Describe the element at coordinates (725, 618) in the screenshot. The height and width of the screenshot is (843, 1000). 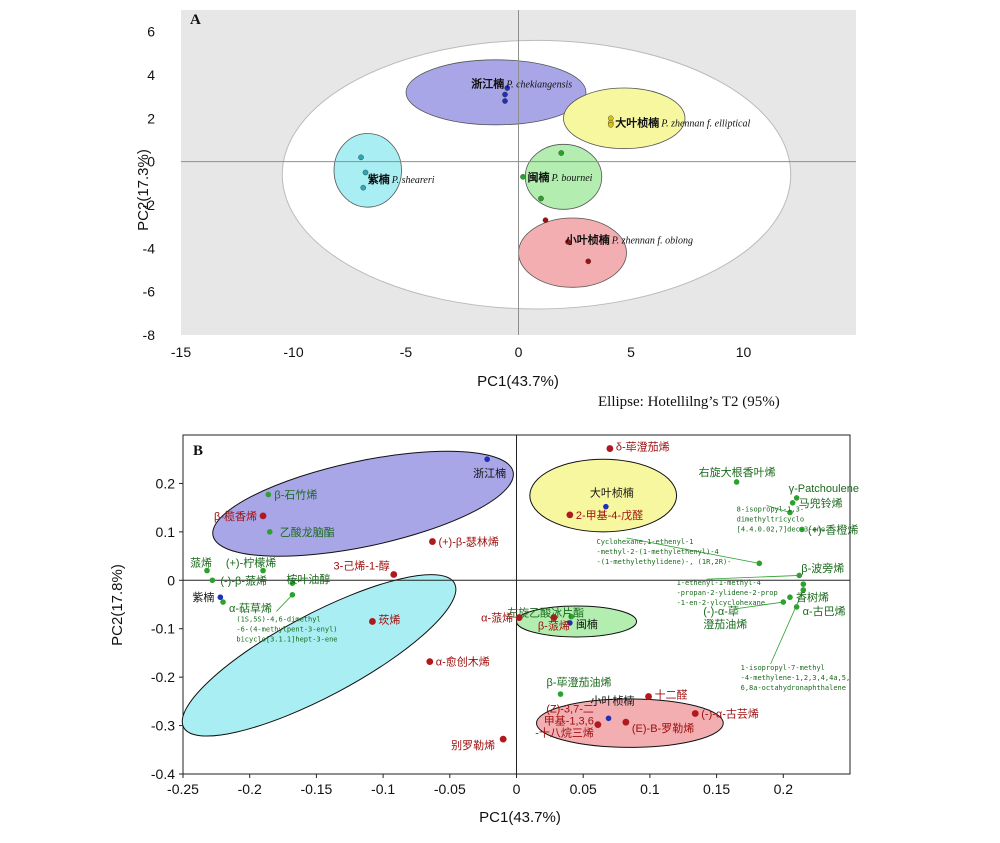
I see `green-compound-label-16: (-)-α-荜澄茄油烯` at that location.